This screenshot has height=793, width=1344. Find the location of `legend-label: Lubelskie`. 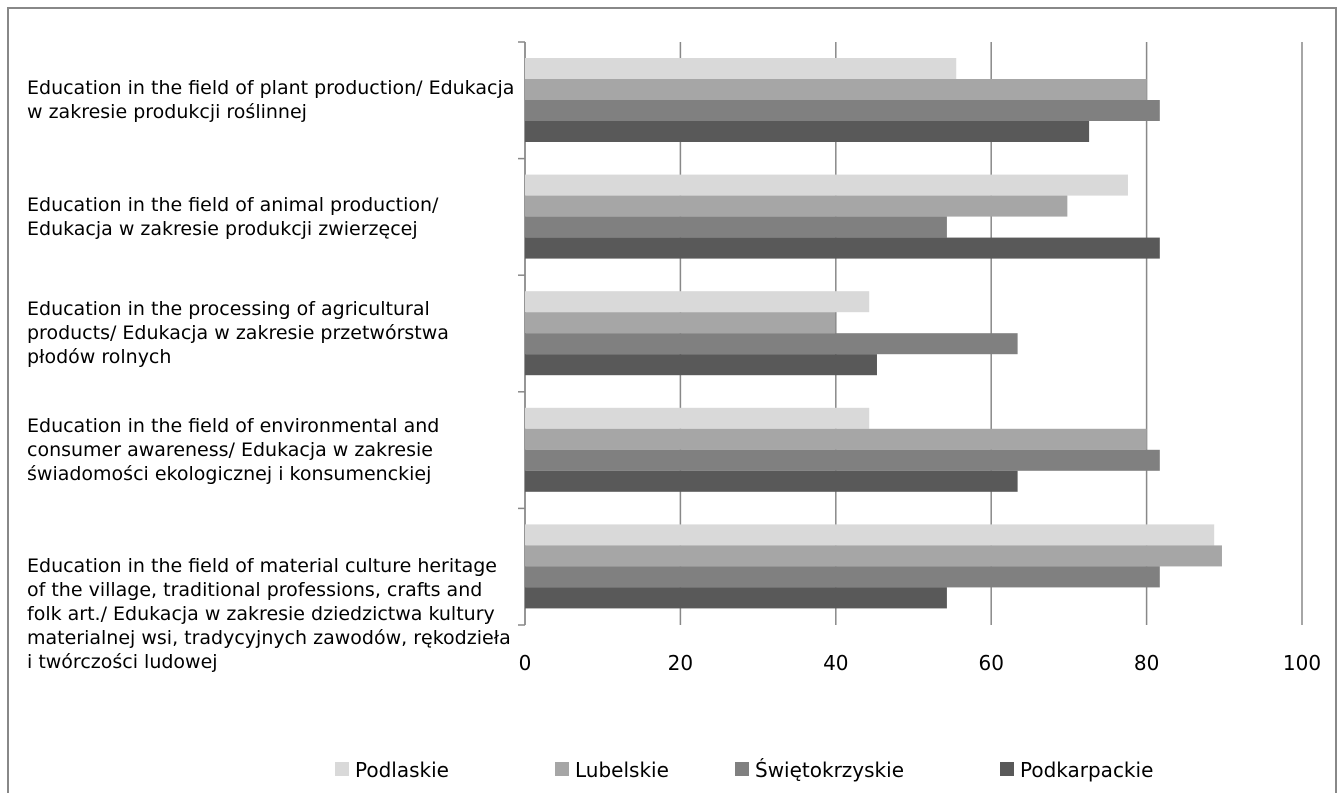

legend-label: Lubelskie is located at coordinates (622, 770).